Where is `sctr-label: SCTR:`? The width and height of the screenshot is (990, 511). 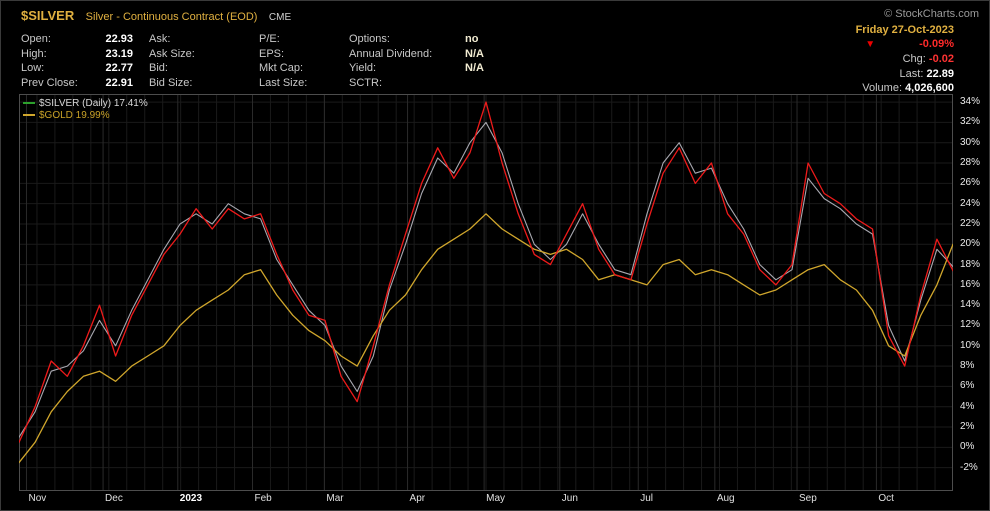
sctr-label: SCTR: is located at coordinates (365, 82).